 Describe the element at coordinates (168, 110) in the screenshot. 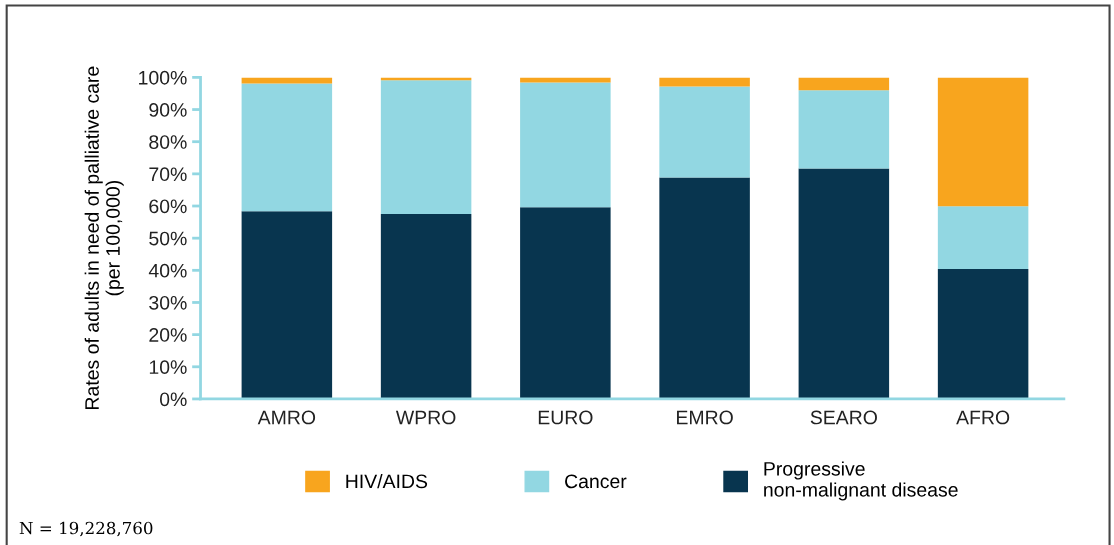

I see `y-tick-label: 90%` at that location.